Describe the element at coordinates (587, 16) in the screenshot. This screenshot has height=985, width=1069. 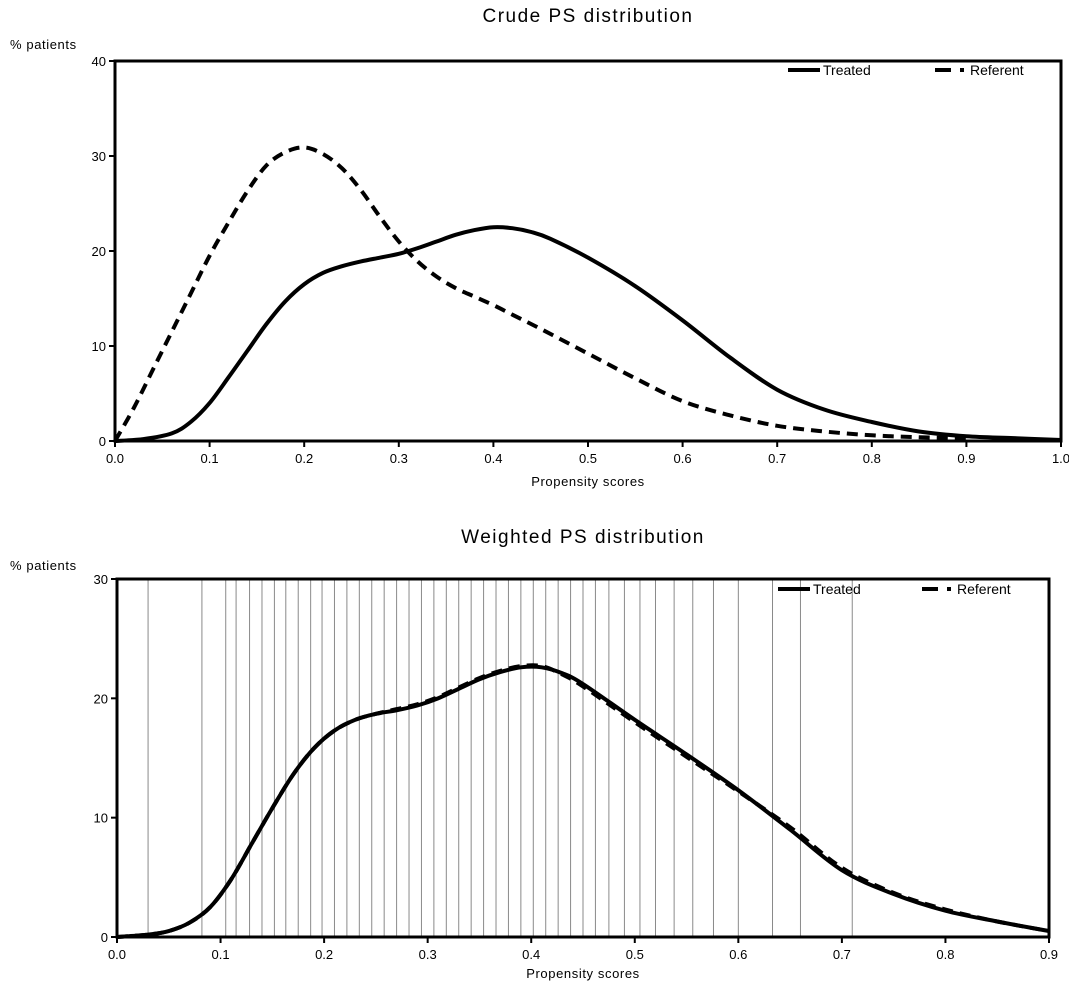
I see `chart-title: Crude PS distribution` at that location.